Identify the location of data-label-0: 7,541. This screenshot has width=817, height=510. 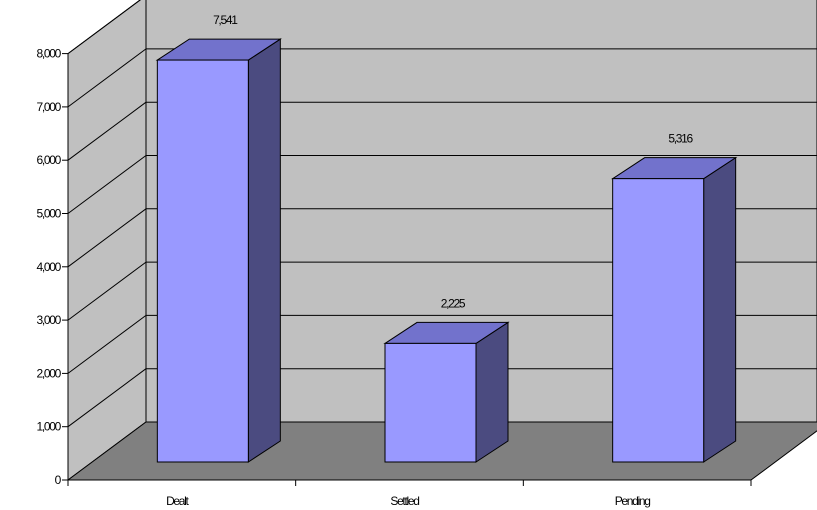
(225, 20).